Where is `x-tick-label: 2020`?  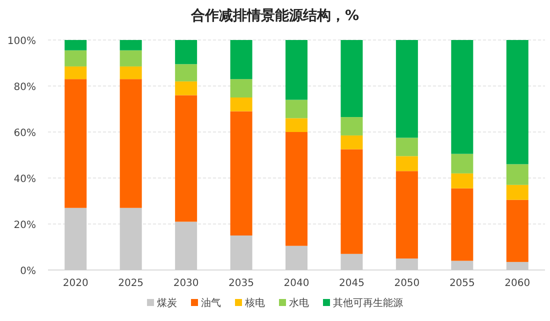 x-tick-label: 2020 is located at coordinates (75, 283).